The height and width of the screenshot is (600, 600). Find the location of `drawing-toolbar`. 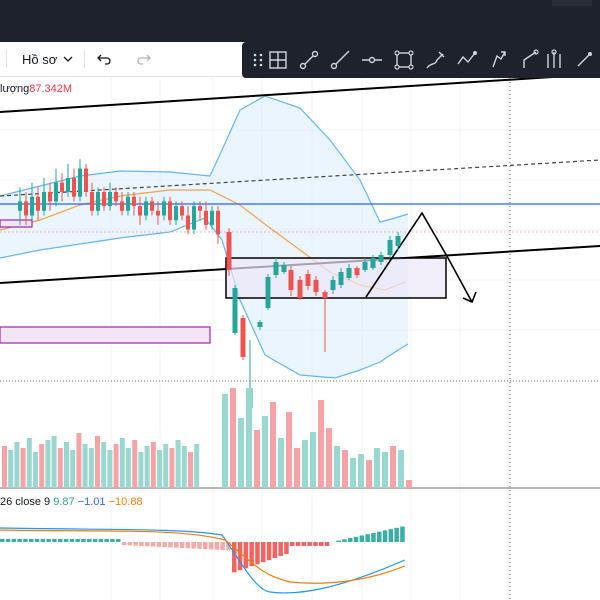

drawing-toolbar is located at coordinates (421, 60).